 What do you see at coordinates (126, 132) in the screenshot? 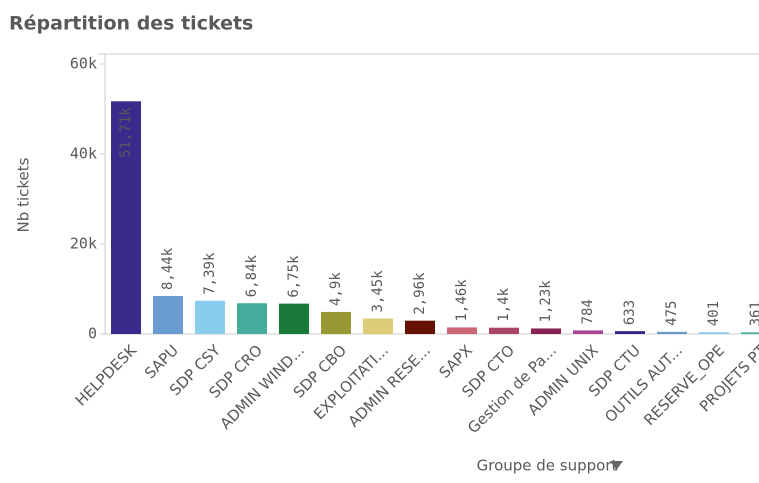
I see `value-label: 51,71k` at bounding box center [126, 132].